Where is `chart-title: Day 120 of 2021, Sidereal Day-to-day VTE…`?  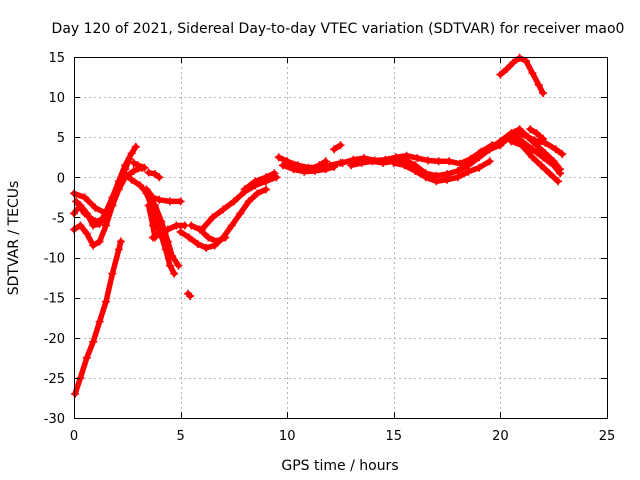 chart-title: Day 120 of 2021, Sidereal Day-to-day VTE… is located at coordinates (338, 29).